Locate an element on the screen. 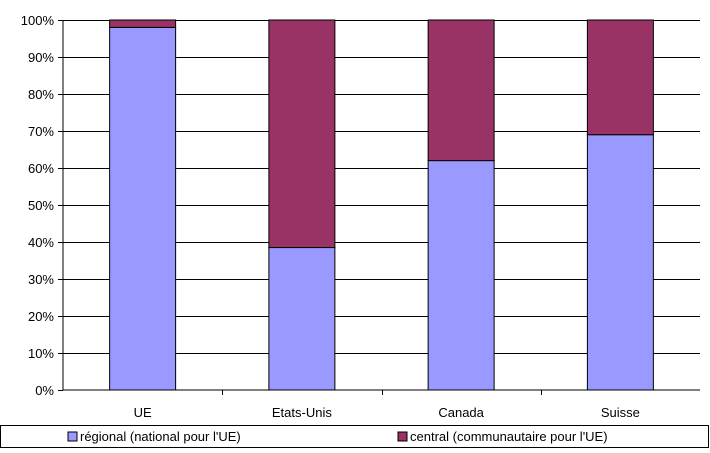 The height and width of the screenshot is (453, 710). y-tick-label: 20% is located at coordinates (41, 316).